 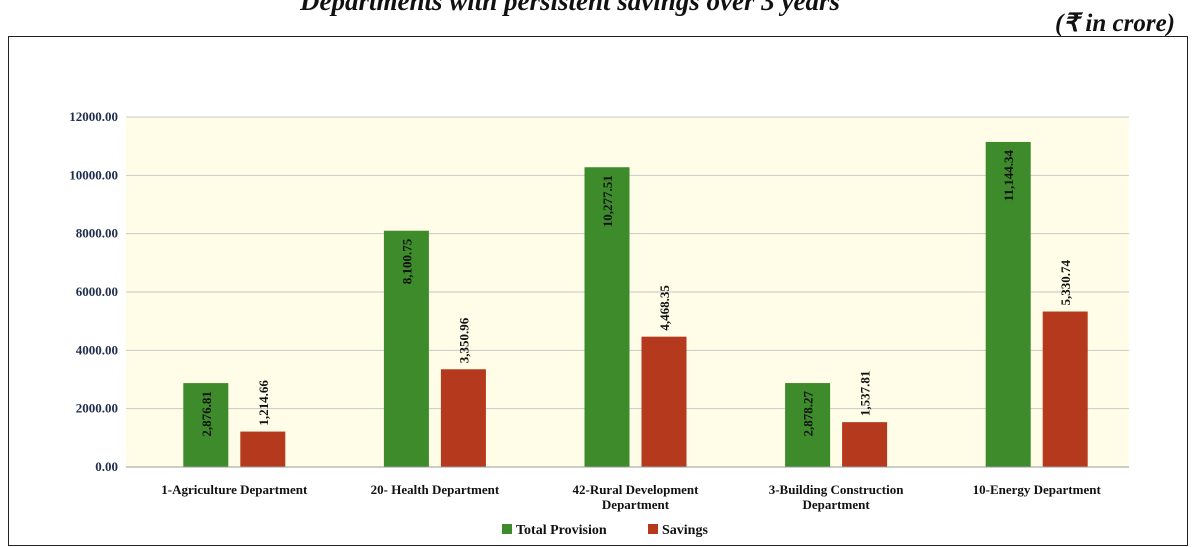 I want to click on y-tick-label: 8000.00, so click(x=97, y=233).